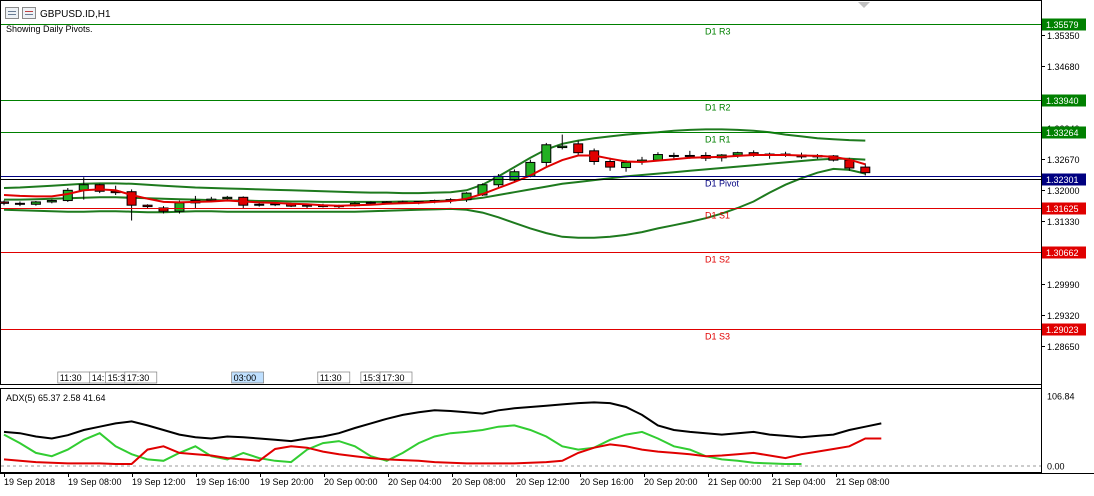 This screenshot has width=1094, height=496. I want to click on current-price-text: 1.32301, so click(1062, 180).